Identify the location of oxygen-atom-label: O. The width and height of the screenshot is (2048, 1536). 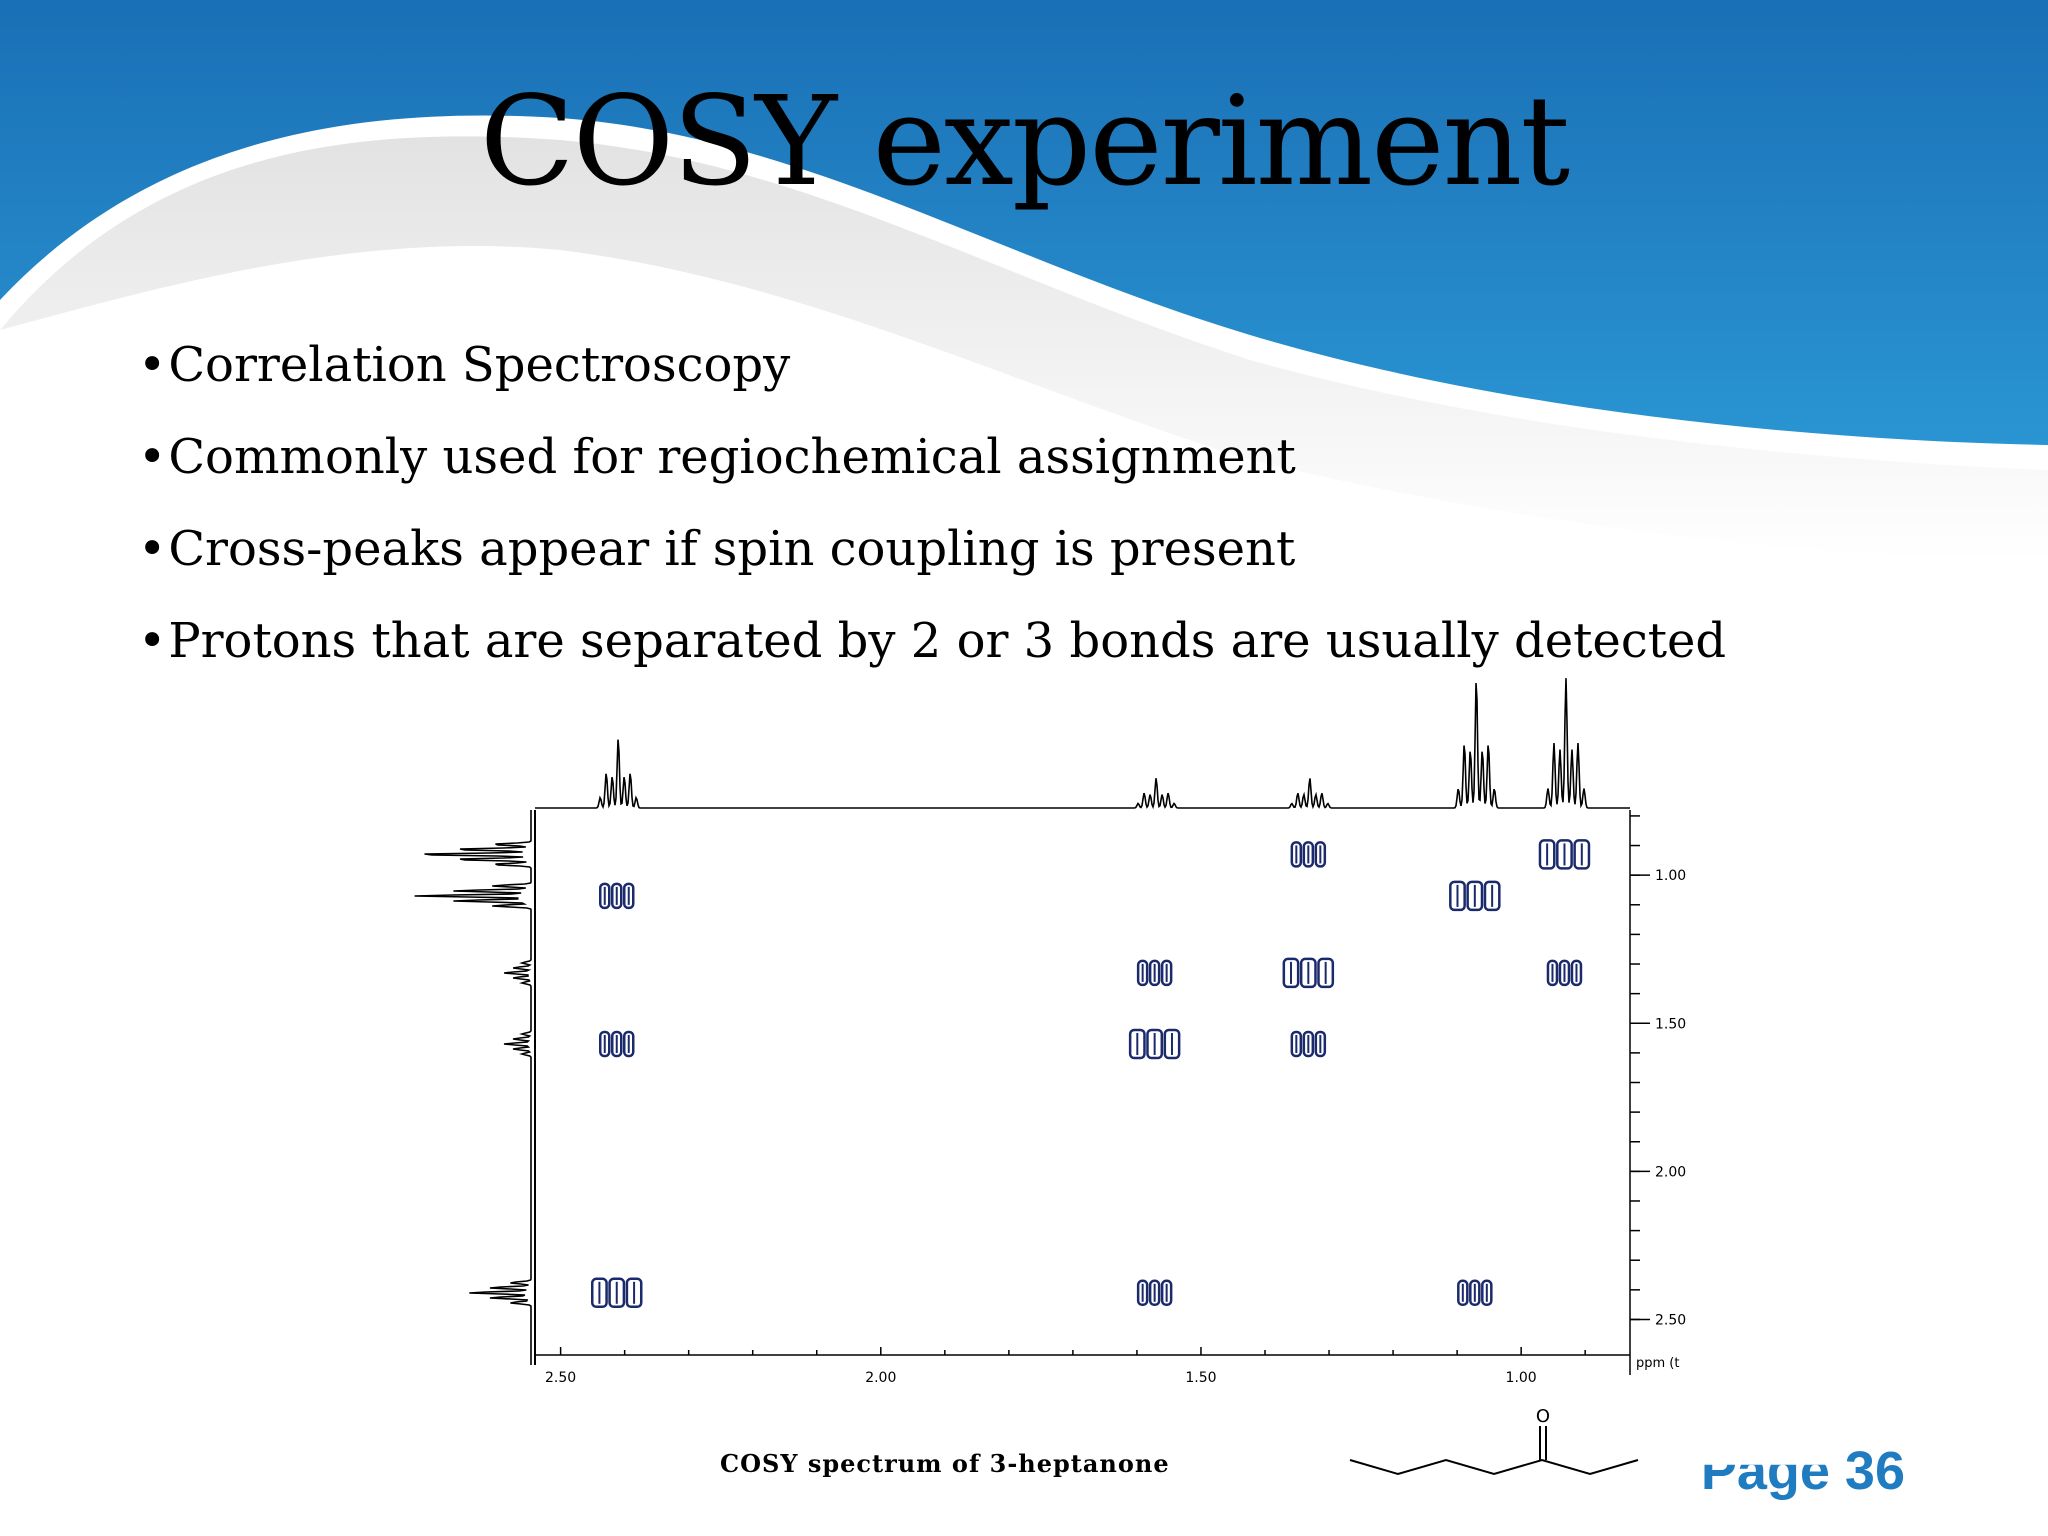
(1543, 1416).